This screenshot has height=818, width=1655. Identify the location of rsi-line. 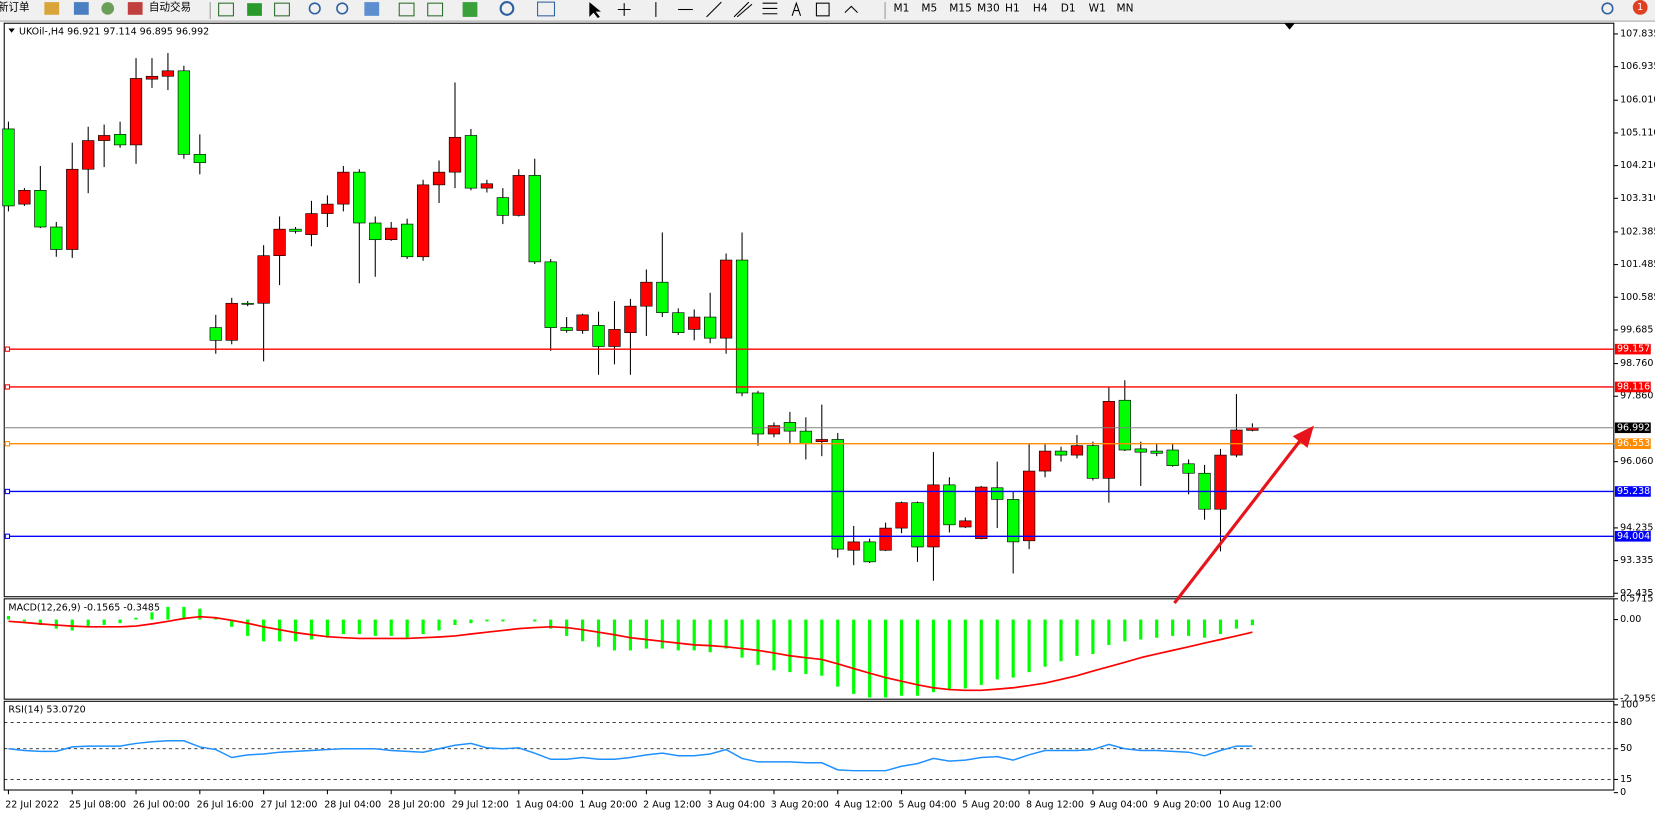
(630, 756).